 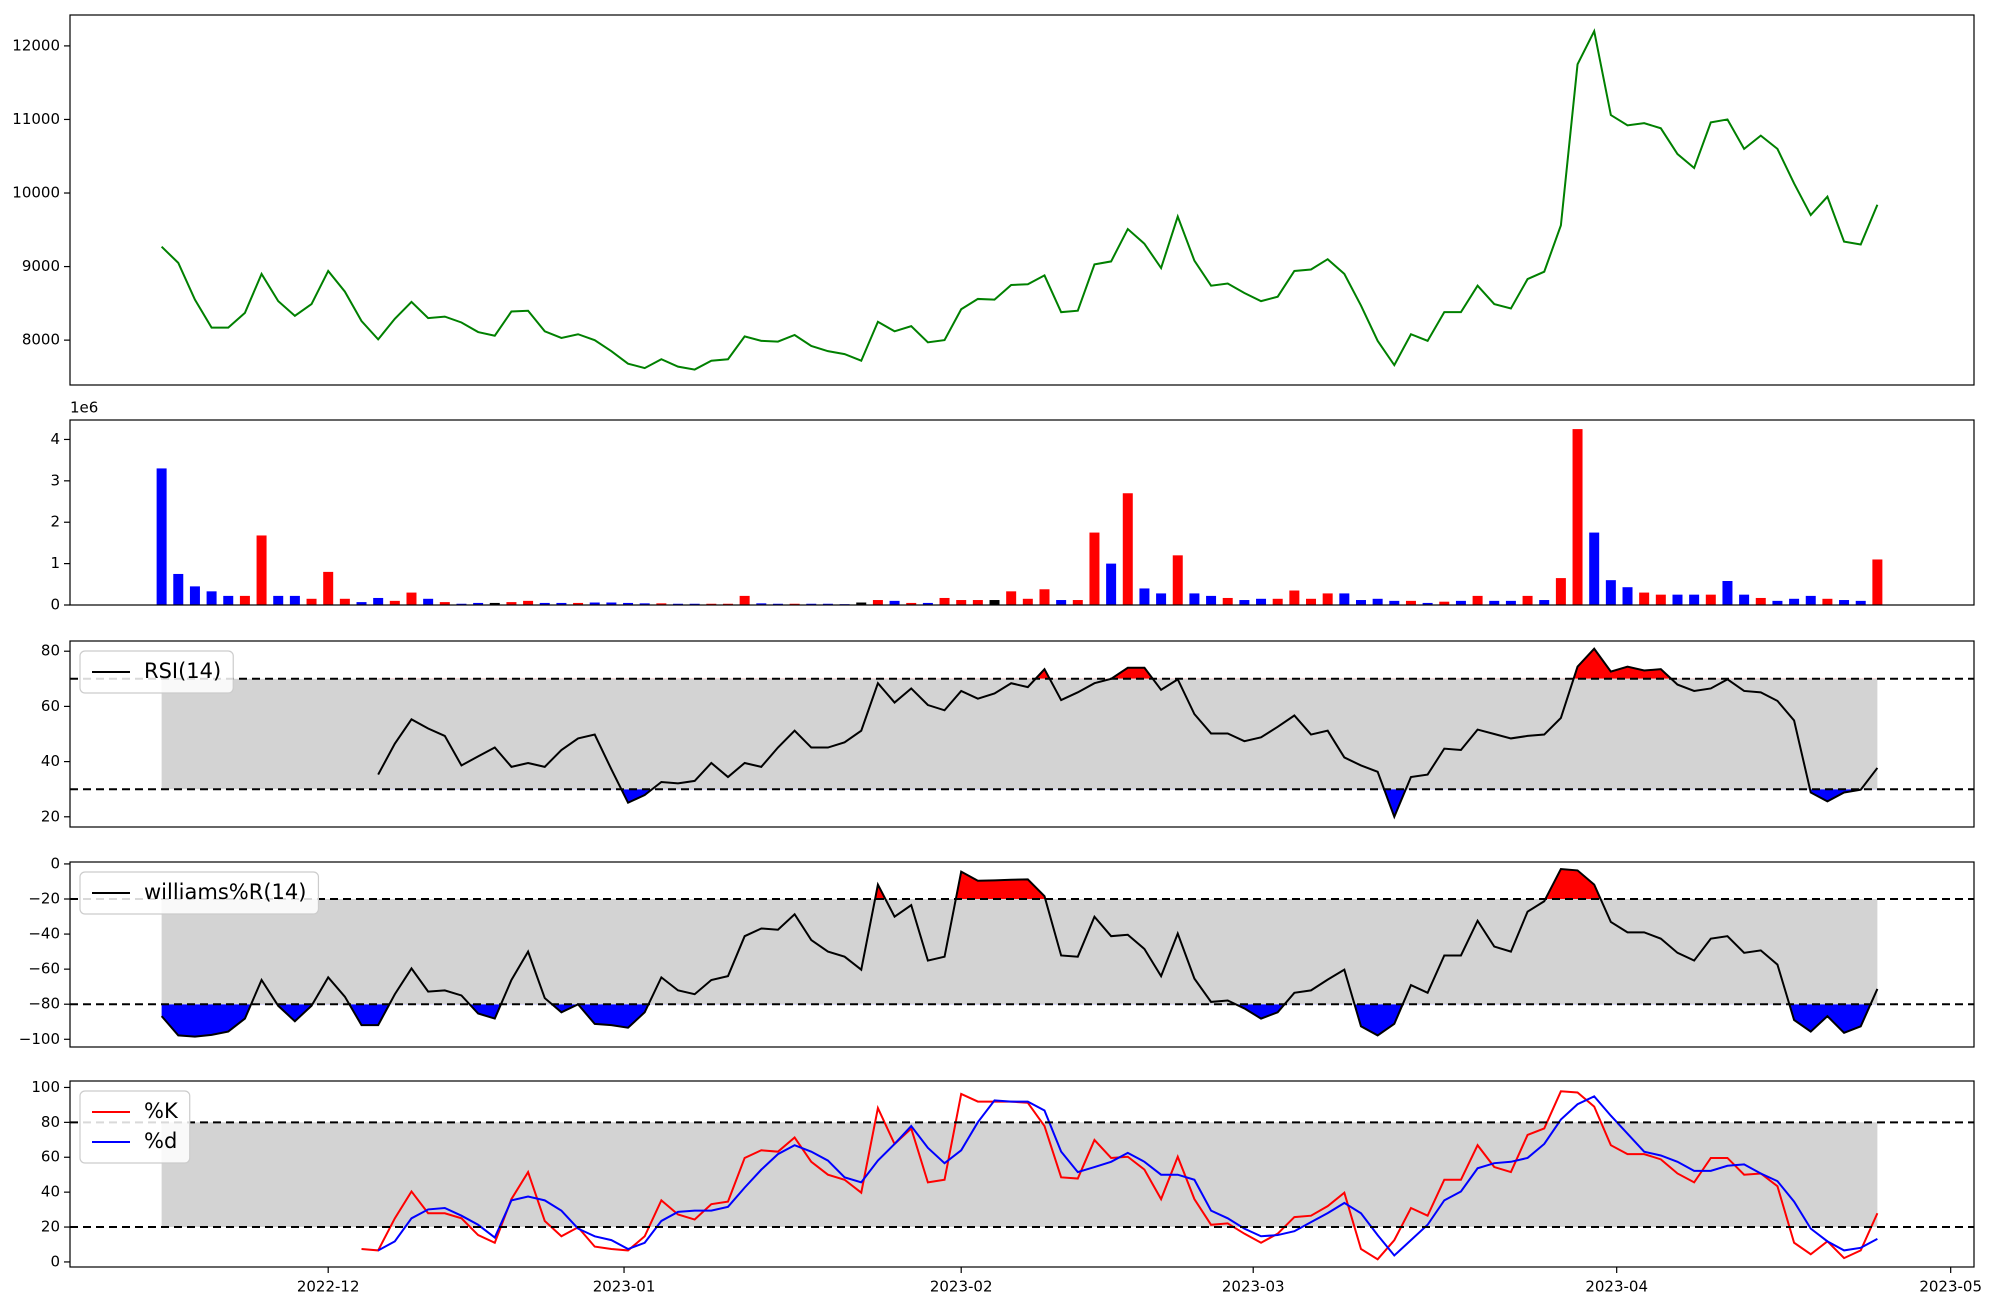 What do you see at coordinates (182, 671) in the screenshot?
I see `legend-label: RSI(14)` at bounding box center [182, 671].